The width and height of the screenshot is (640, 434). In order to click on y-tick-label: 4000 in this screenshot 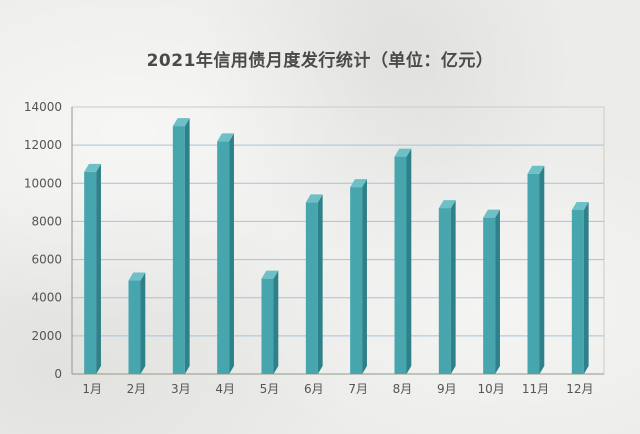, I will do `click(46, 298)`.